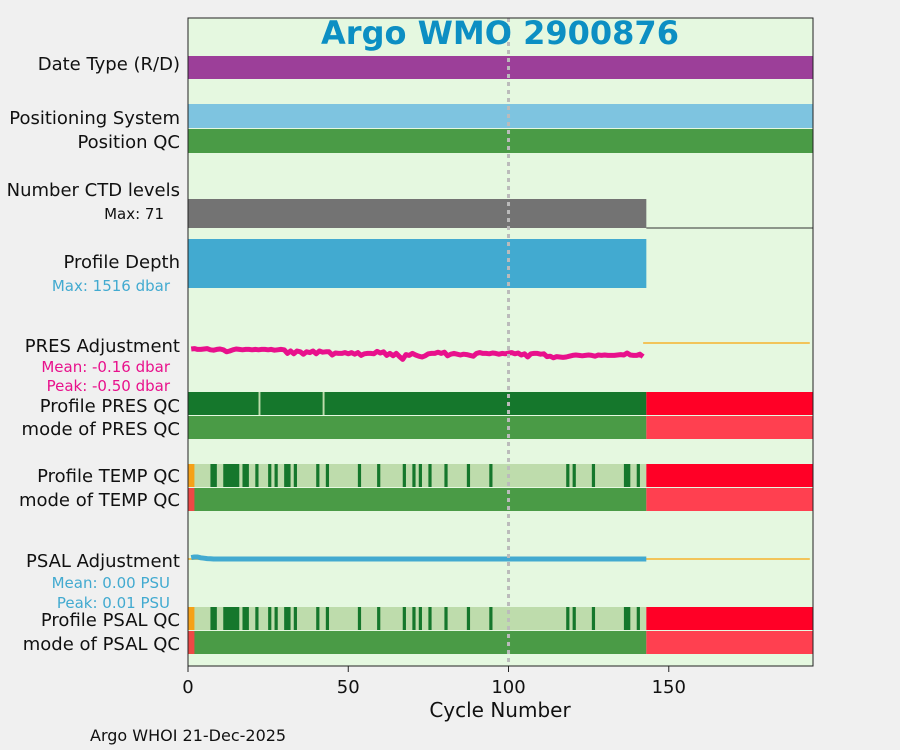 The width and height of the screenshot is (900, 750). Describe the element at coordinates (134, 214) in the screenshot. I see `ctd-max-label: Max: 71` at that location.